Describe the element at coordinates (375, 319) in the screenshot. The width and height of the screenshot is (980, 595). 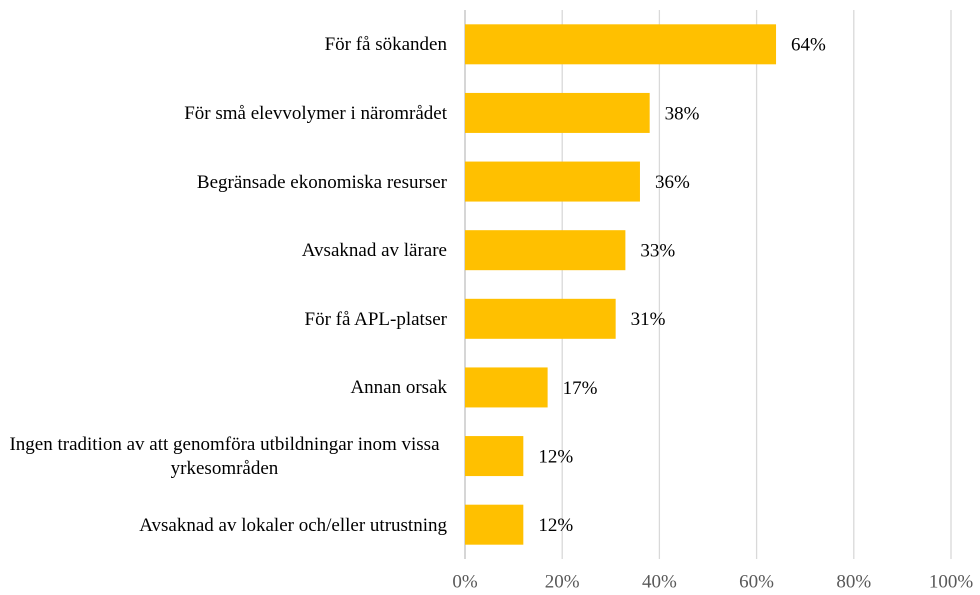
I see `y-tick-label: För få APL-platser` at that location.